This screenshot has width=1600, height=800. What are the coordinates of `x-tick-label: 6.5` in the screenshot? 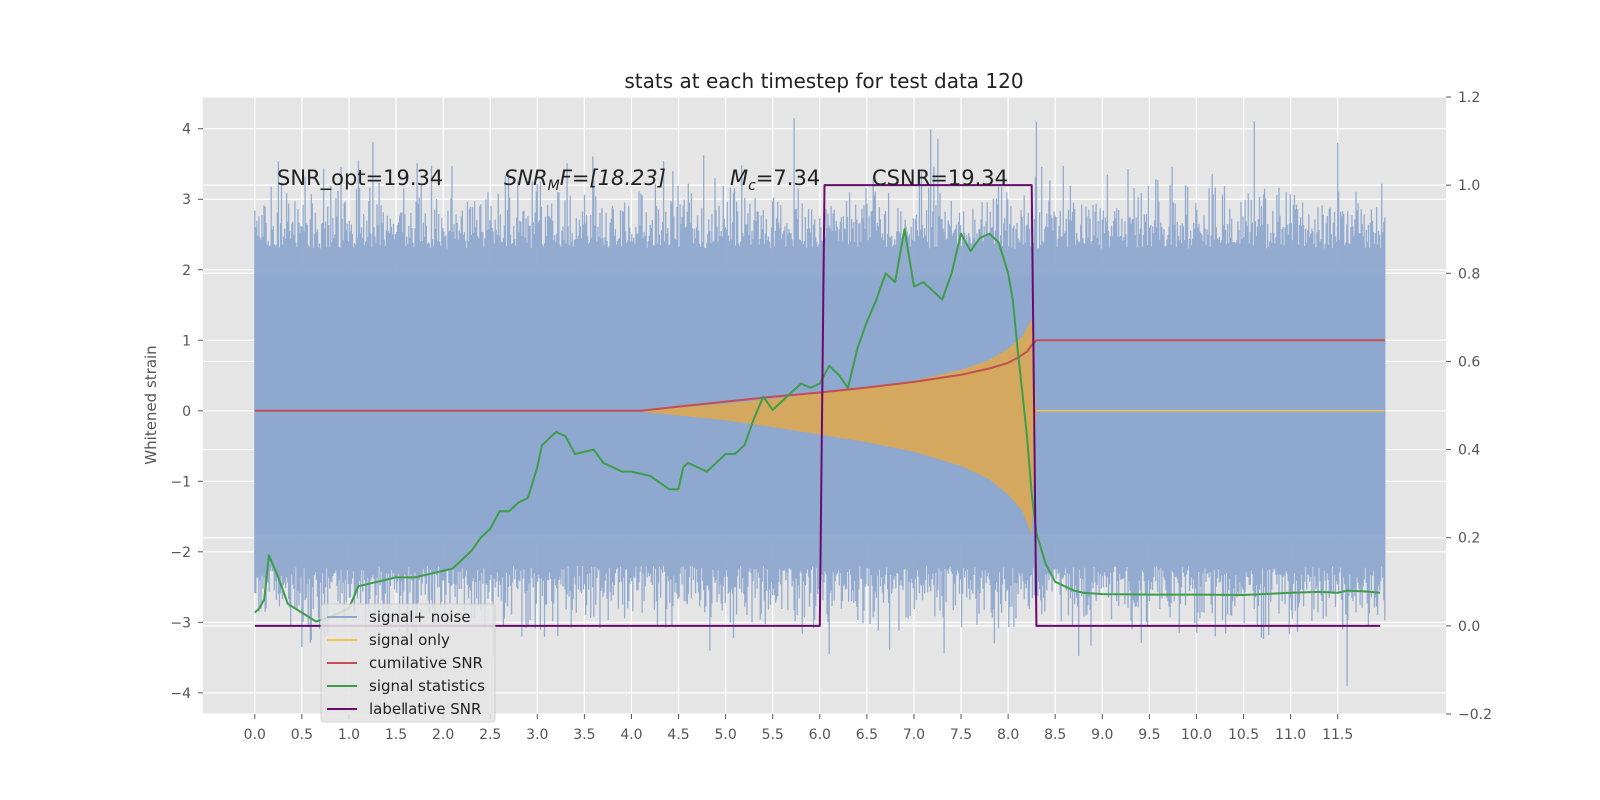 It's located at (867, 735).